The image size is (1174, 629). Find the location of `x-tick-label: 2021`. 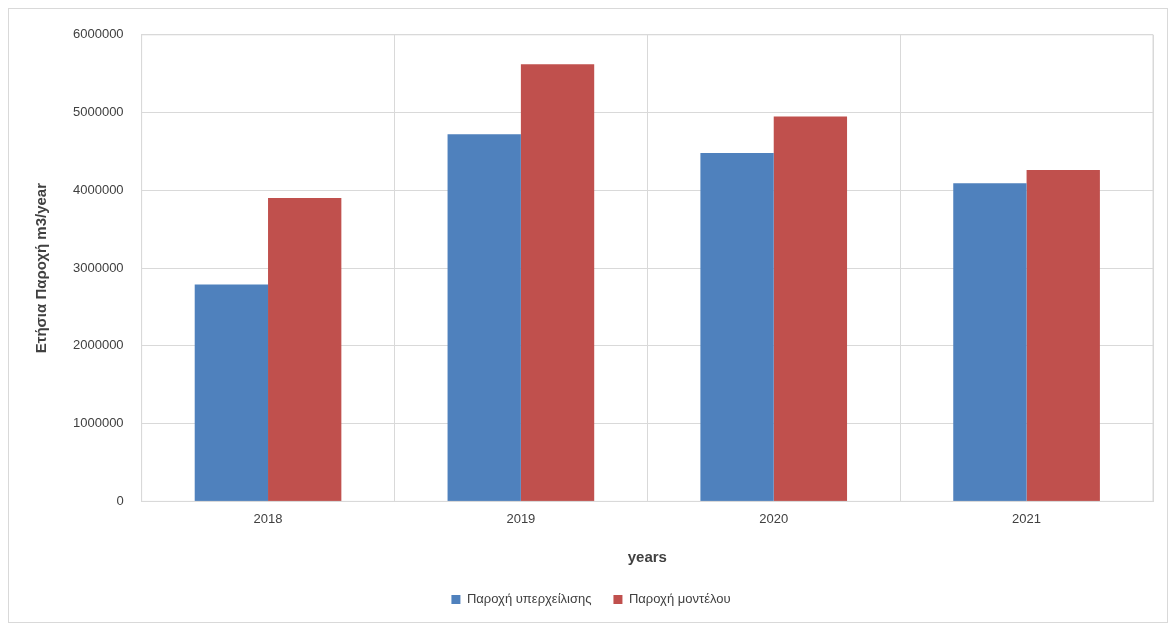

x-tick-label: 2021 is located at coordinates (1027, 518).